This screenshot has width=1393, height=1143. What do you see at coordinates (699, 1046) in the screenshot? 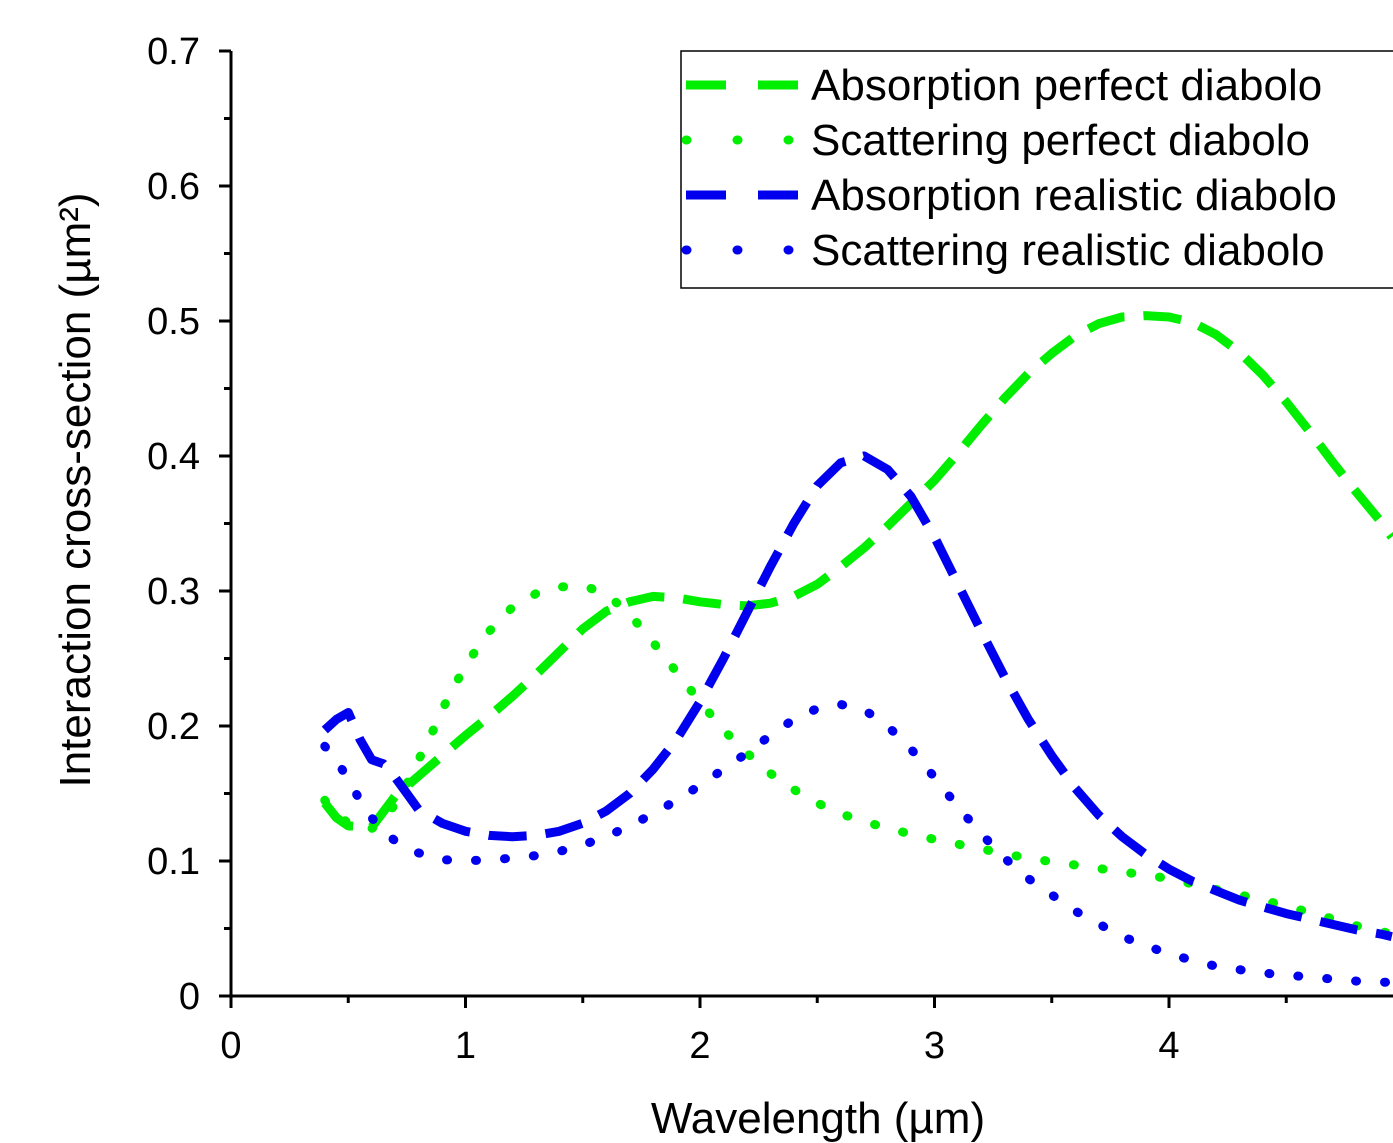
I see `x-tick-label-2: 2` at bounding box center [699, 1046].